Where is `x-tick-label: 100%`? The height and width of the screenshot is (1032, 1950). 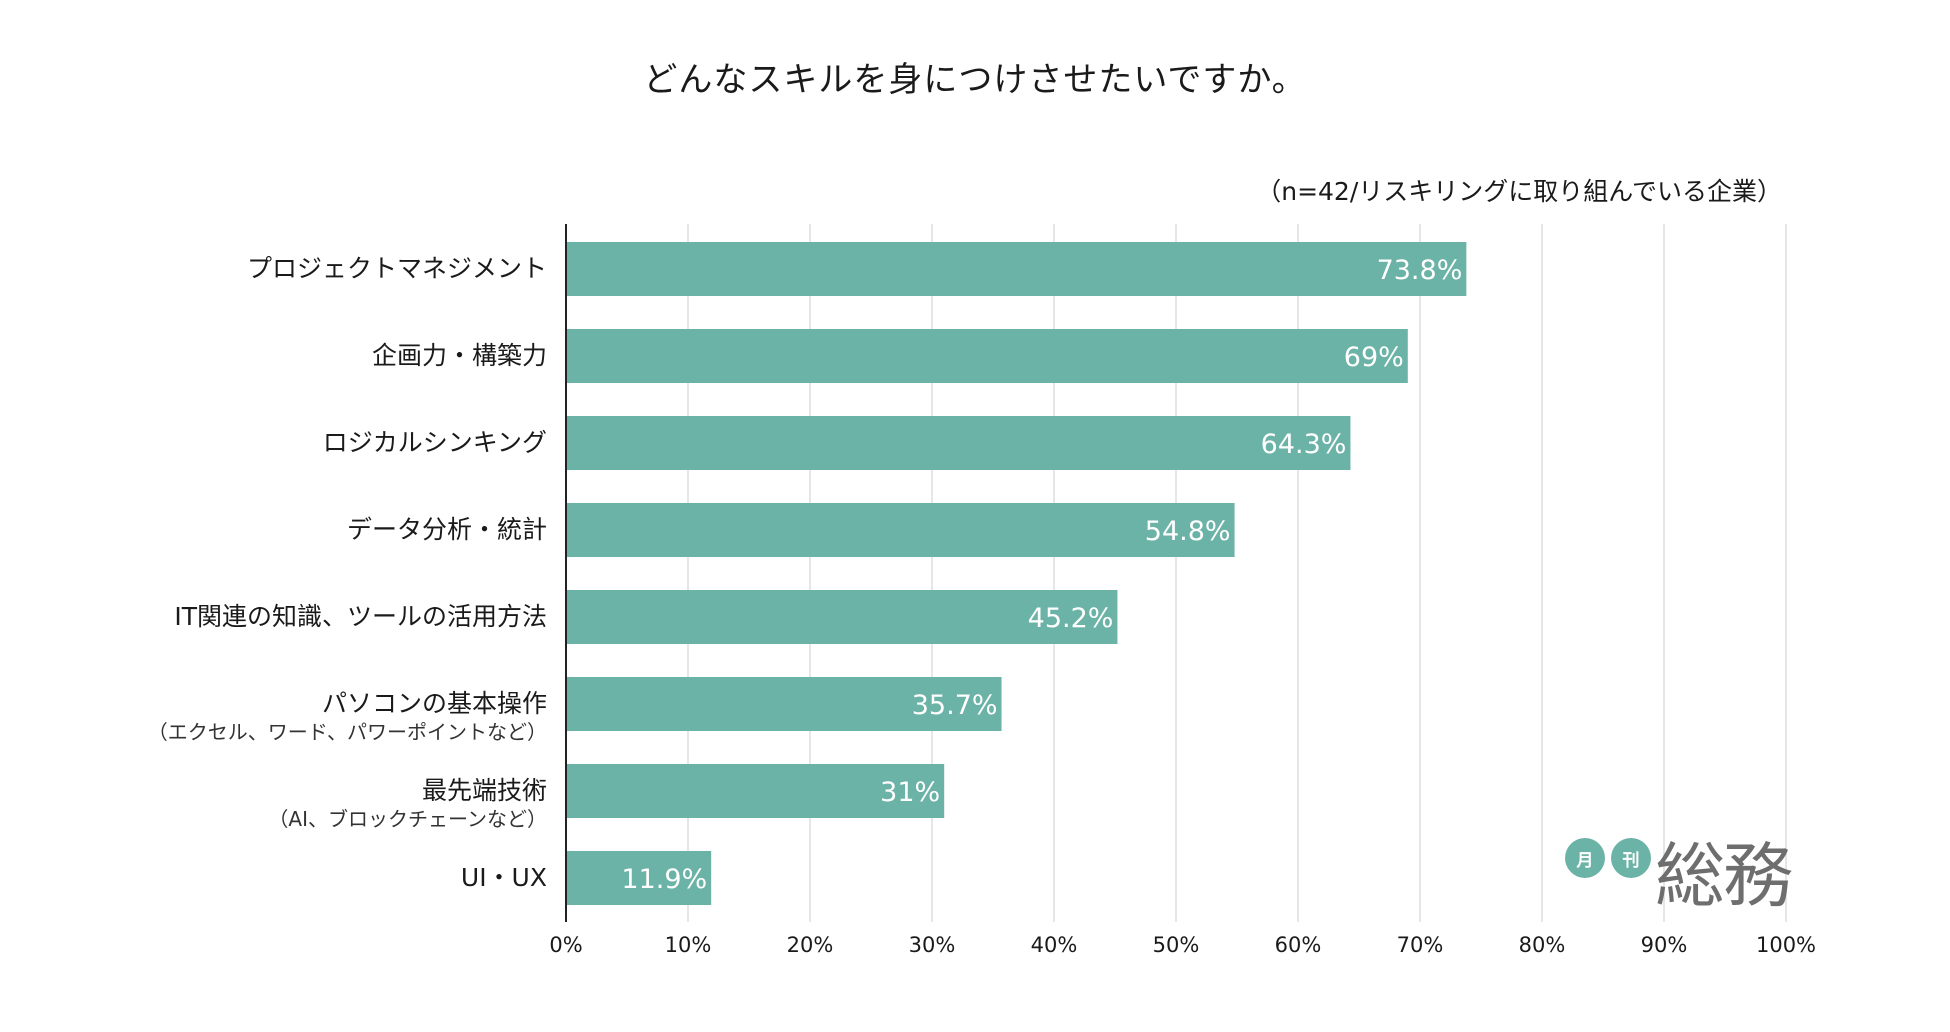 x-tick-label: 100% is located at coordinates (1786, 945).